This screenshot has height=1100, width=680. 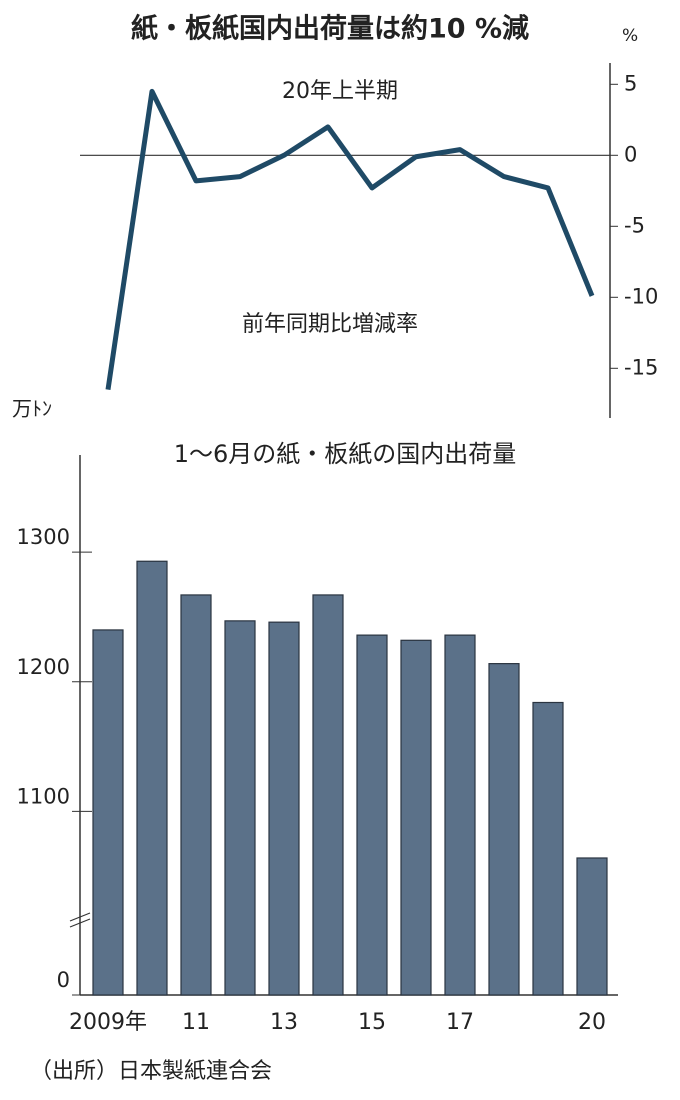 I want to click on annotation: 前年同期比増減率, so click(x=330, y=324).